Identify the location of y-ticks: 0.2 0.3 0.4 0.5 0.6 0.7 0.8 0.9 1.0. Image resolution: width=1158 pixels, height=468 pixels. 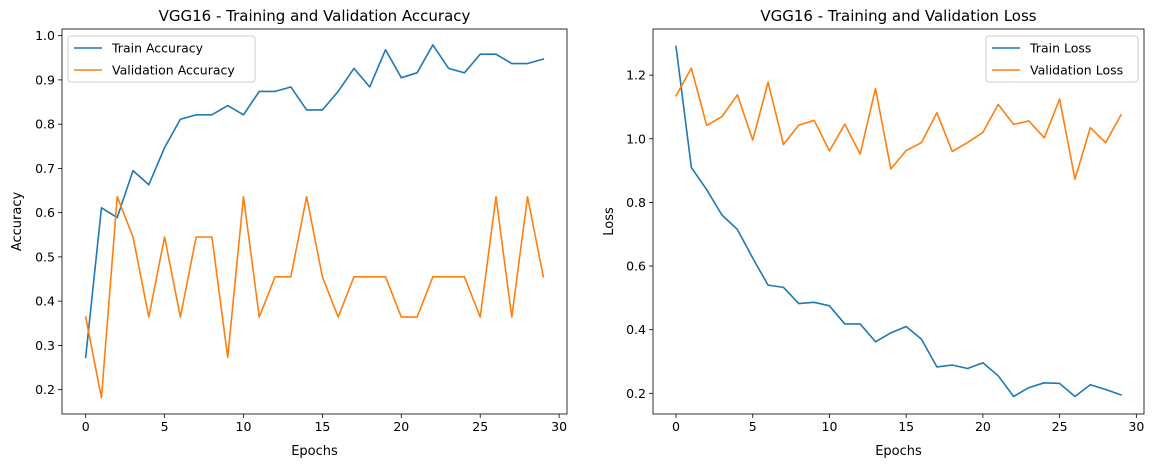
(48, 212).